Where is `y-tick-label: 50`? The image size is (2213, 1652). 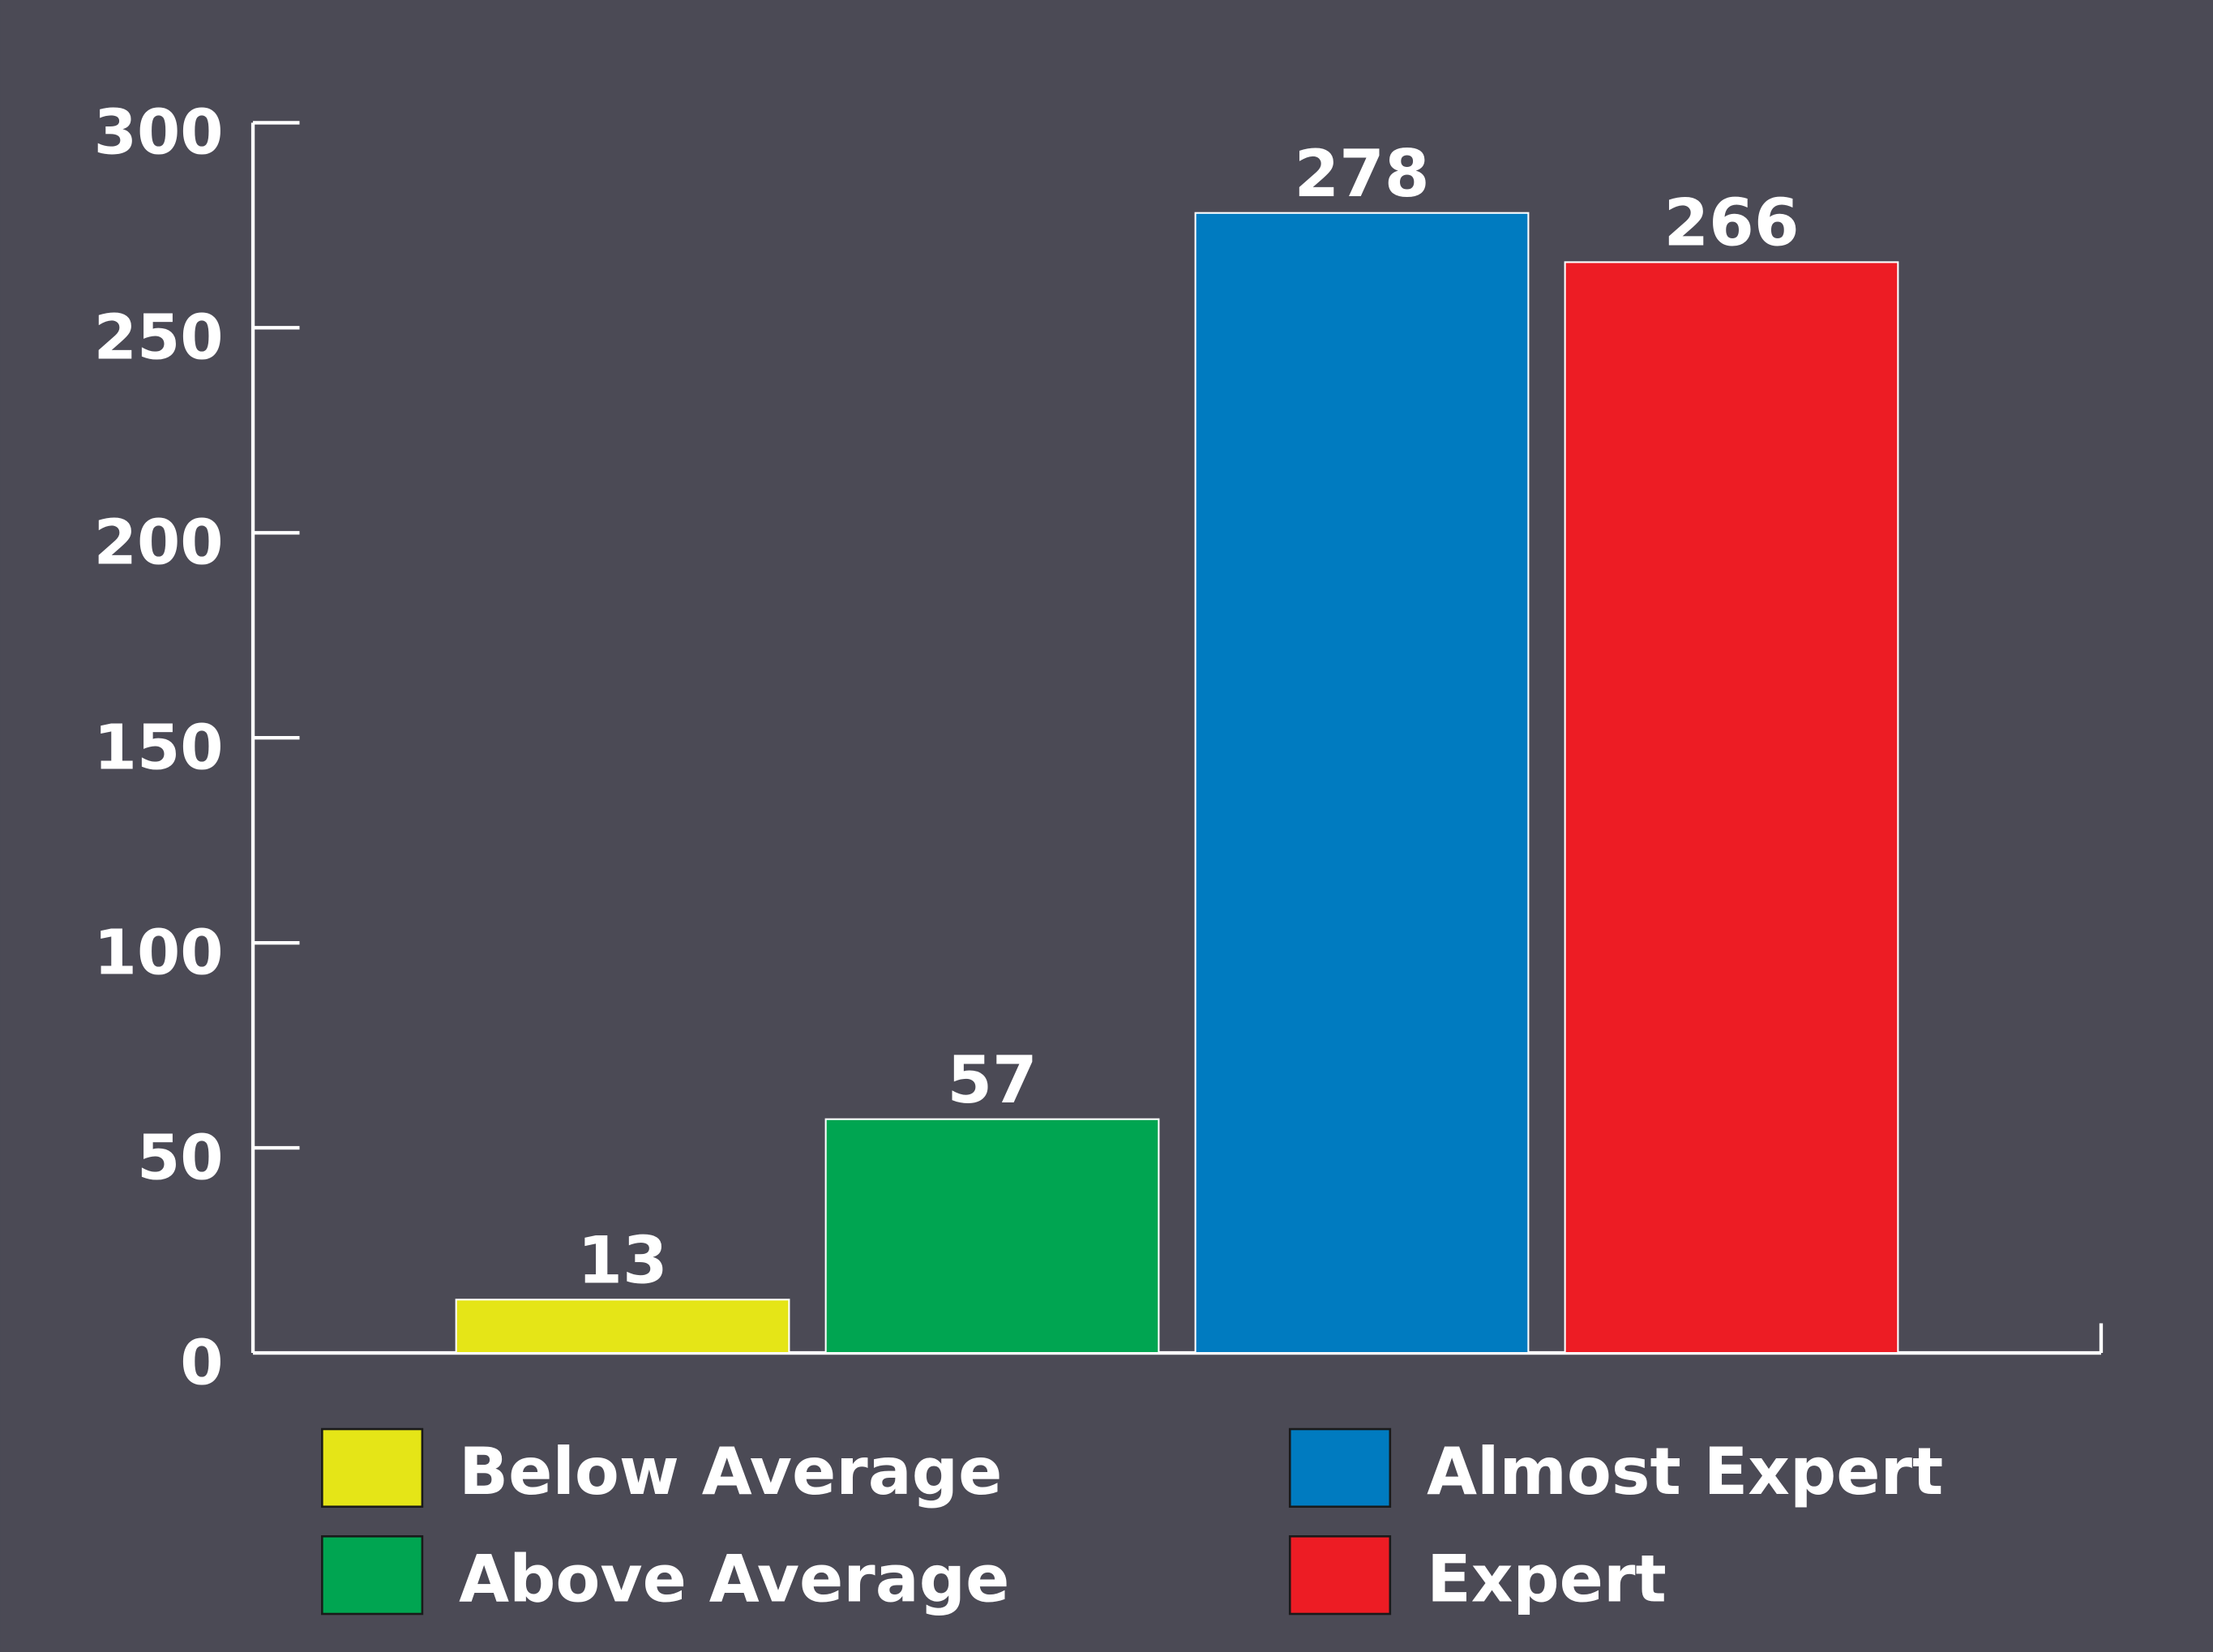
y-tick-label: 50 is located at coordinates (181, 1158).